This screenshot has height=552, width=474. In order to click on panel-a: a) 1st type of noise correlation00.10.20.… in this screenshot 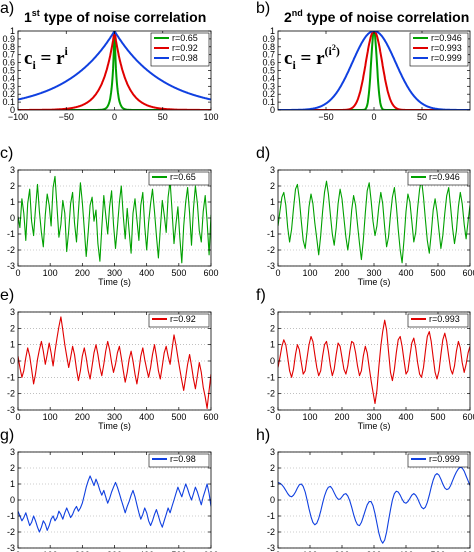, I will do `click(109, 61)`.